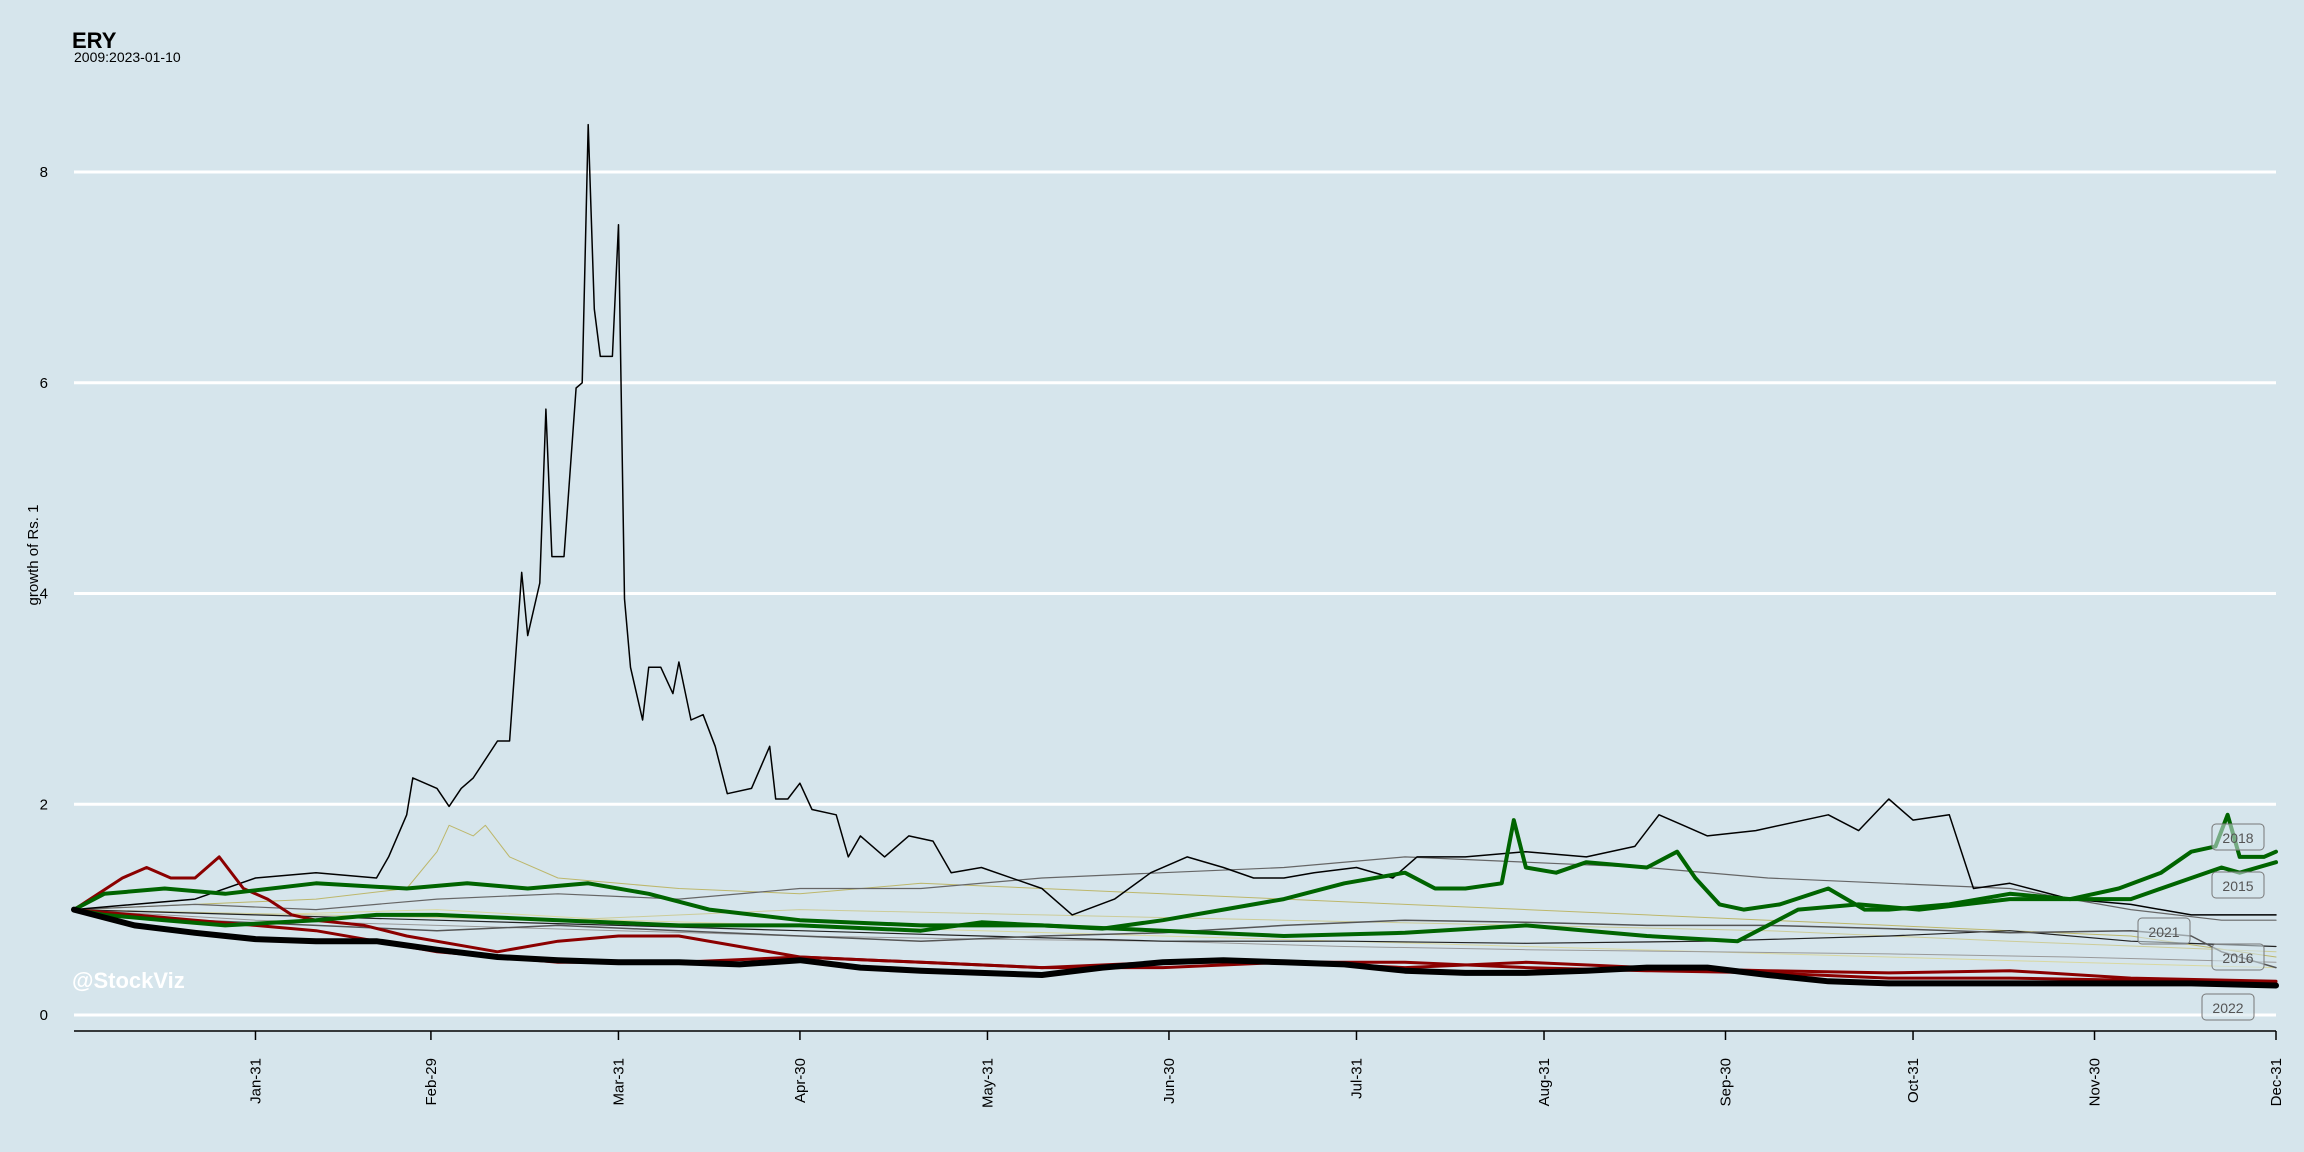 The width and height of the screenshot is (2304, 1152). What do you see at coordinates (44, 172) in the screenshot?
I see `y-tick-label: 8` at bounding box center [44, 172].